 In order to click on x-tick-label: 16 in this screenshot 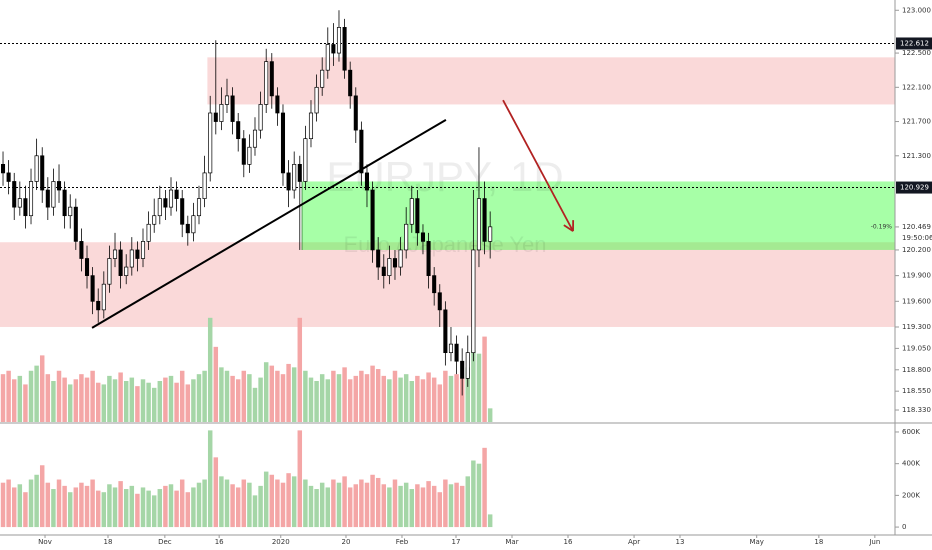, I will do `click(219, 542)`.